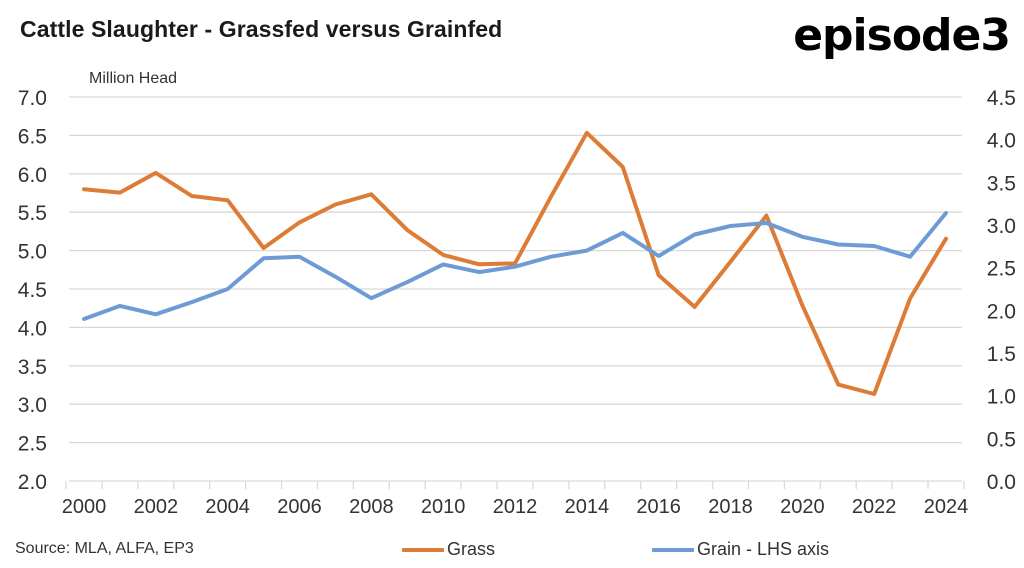 This screenshot has width=1024, height=568. I want to click on left-y-tick-label: 3.5, so click(32, 367).